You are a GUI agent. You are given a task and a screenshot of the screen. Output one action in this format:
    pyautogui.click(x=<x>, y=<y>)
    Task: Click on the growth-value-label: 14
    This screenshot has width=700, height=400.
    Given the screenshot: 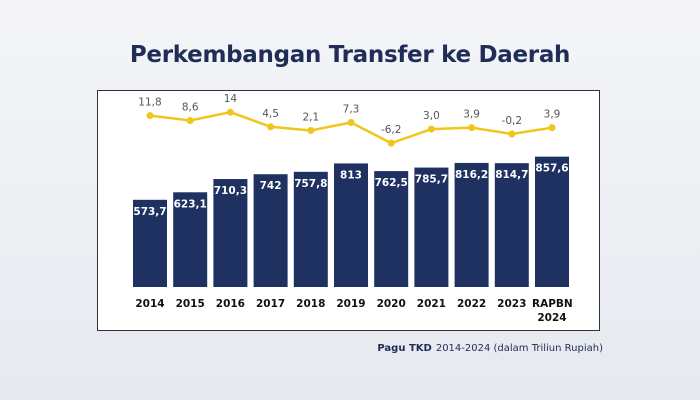 What is the action you would take?
    pyautogui.click(x=231, y=99)
    